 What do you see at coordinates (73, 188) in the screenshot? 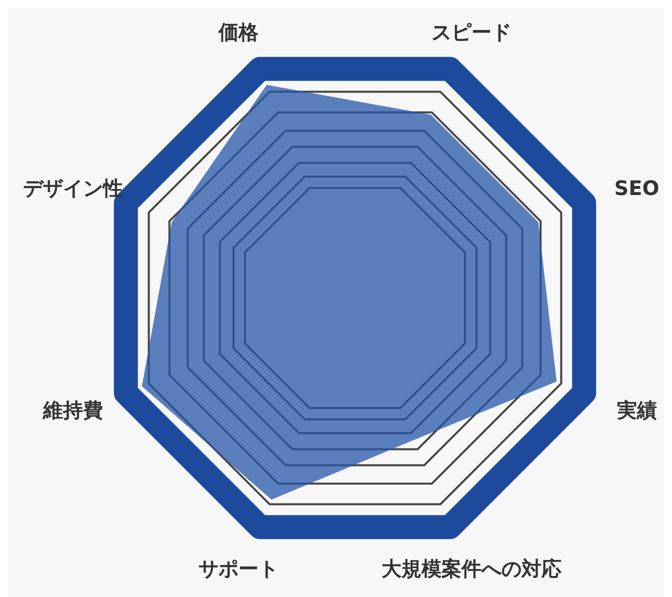
I see `spoke-label: デザイン性` at bounding box center [73, 188].